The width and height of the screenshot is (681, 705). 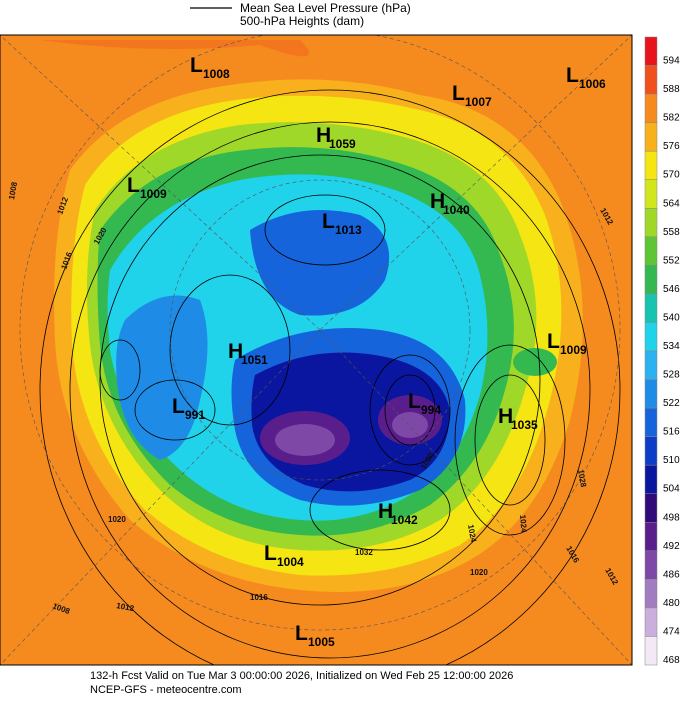 I want to click on center-value: 994, so click(x=431, y=410).